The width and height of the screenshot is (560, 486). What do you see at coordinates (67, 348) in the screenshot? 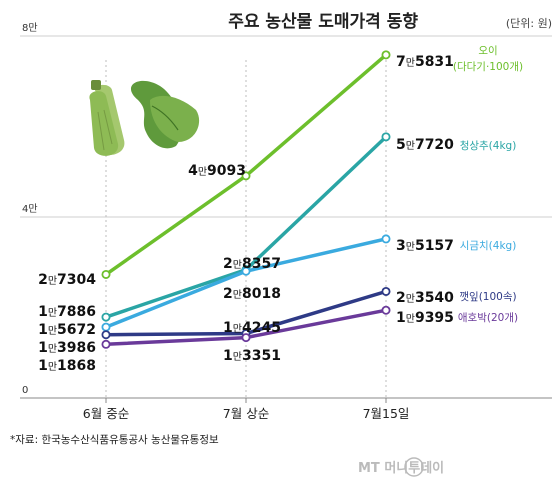
I see `data-label: 1만3986` at bounding box center [67, 348].